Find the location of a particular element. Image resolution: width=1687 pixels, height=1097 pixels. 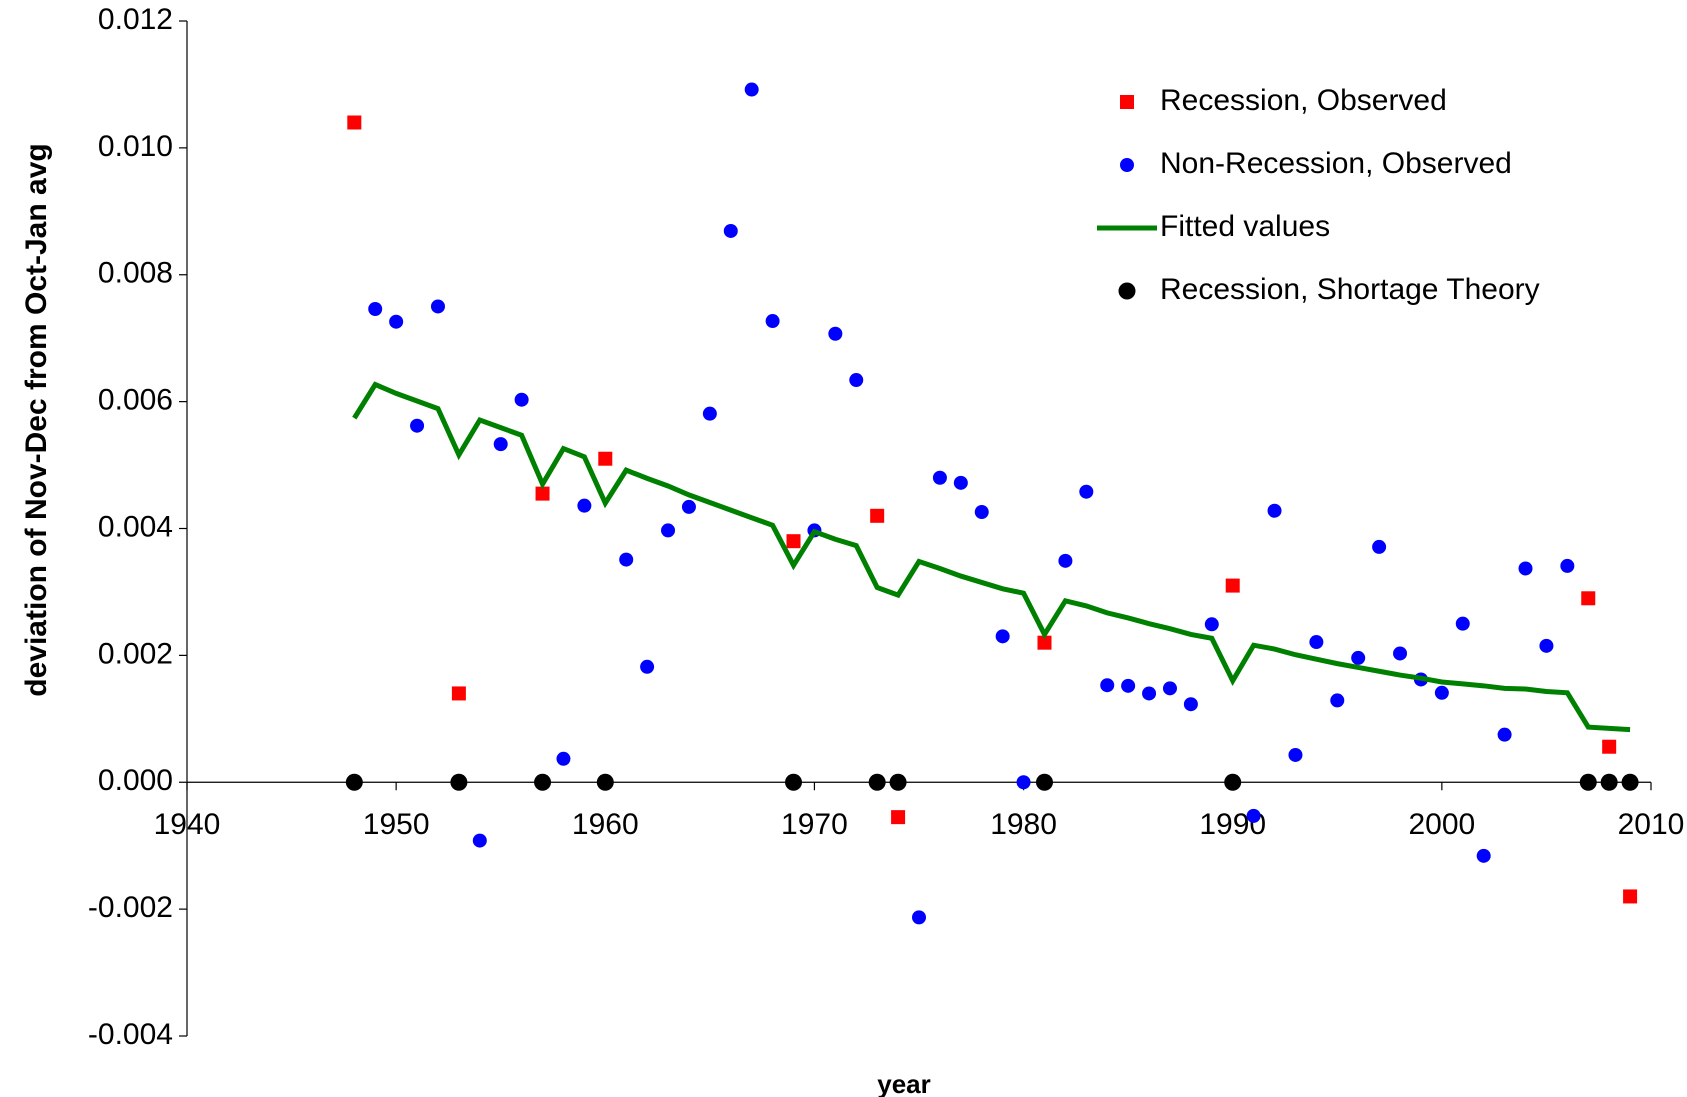

legend-label: Recession, Shortage Theory is located at coordinates (1350, 289).